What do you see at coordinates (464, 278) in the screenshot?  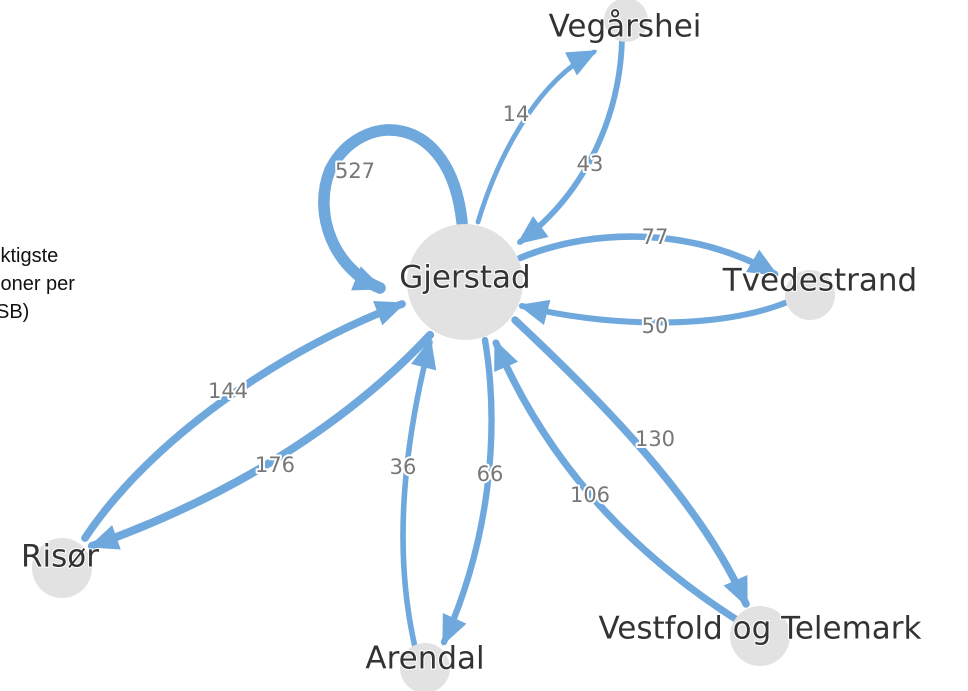 I see `node-label: Gjerstad` at bounding box center [464, 278].